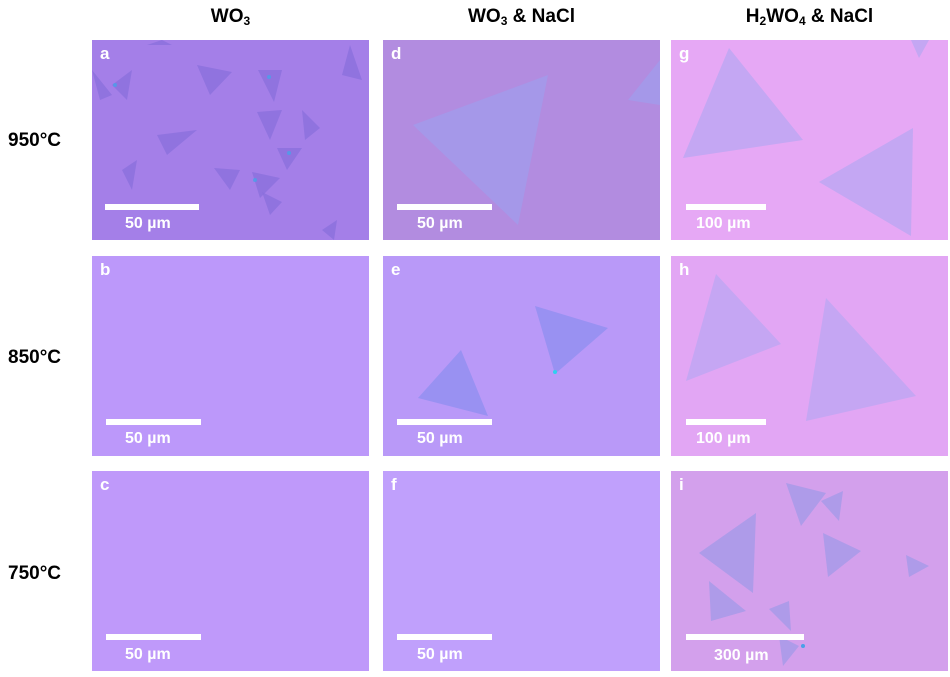 The height and width of the screenshot is (677, 950). I want to click on micrograph-image-i, so click(809, 571).